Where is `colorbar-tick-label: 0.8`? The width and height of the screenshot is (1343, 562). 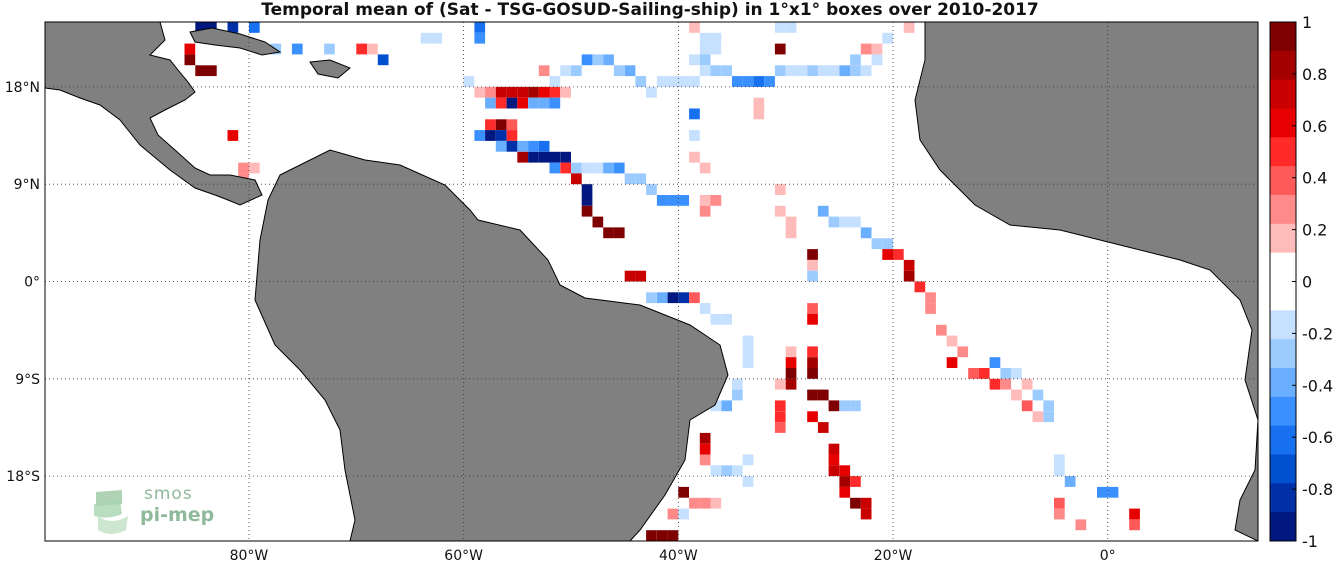 colorbar-tick-label: 0.8 is located at coordinates (1314, 74).